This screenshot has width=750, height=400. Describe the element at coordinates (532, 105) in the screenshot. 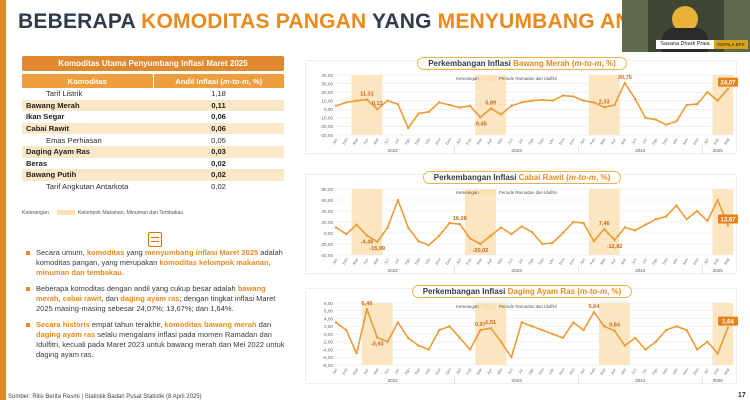

I see `series-line` at that location.